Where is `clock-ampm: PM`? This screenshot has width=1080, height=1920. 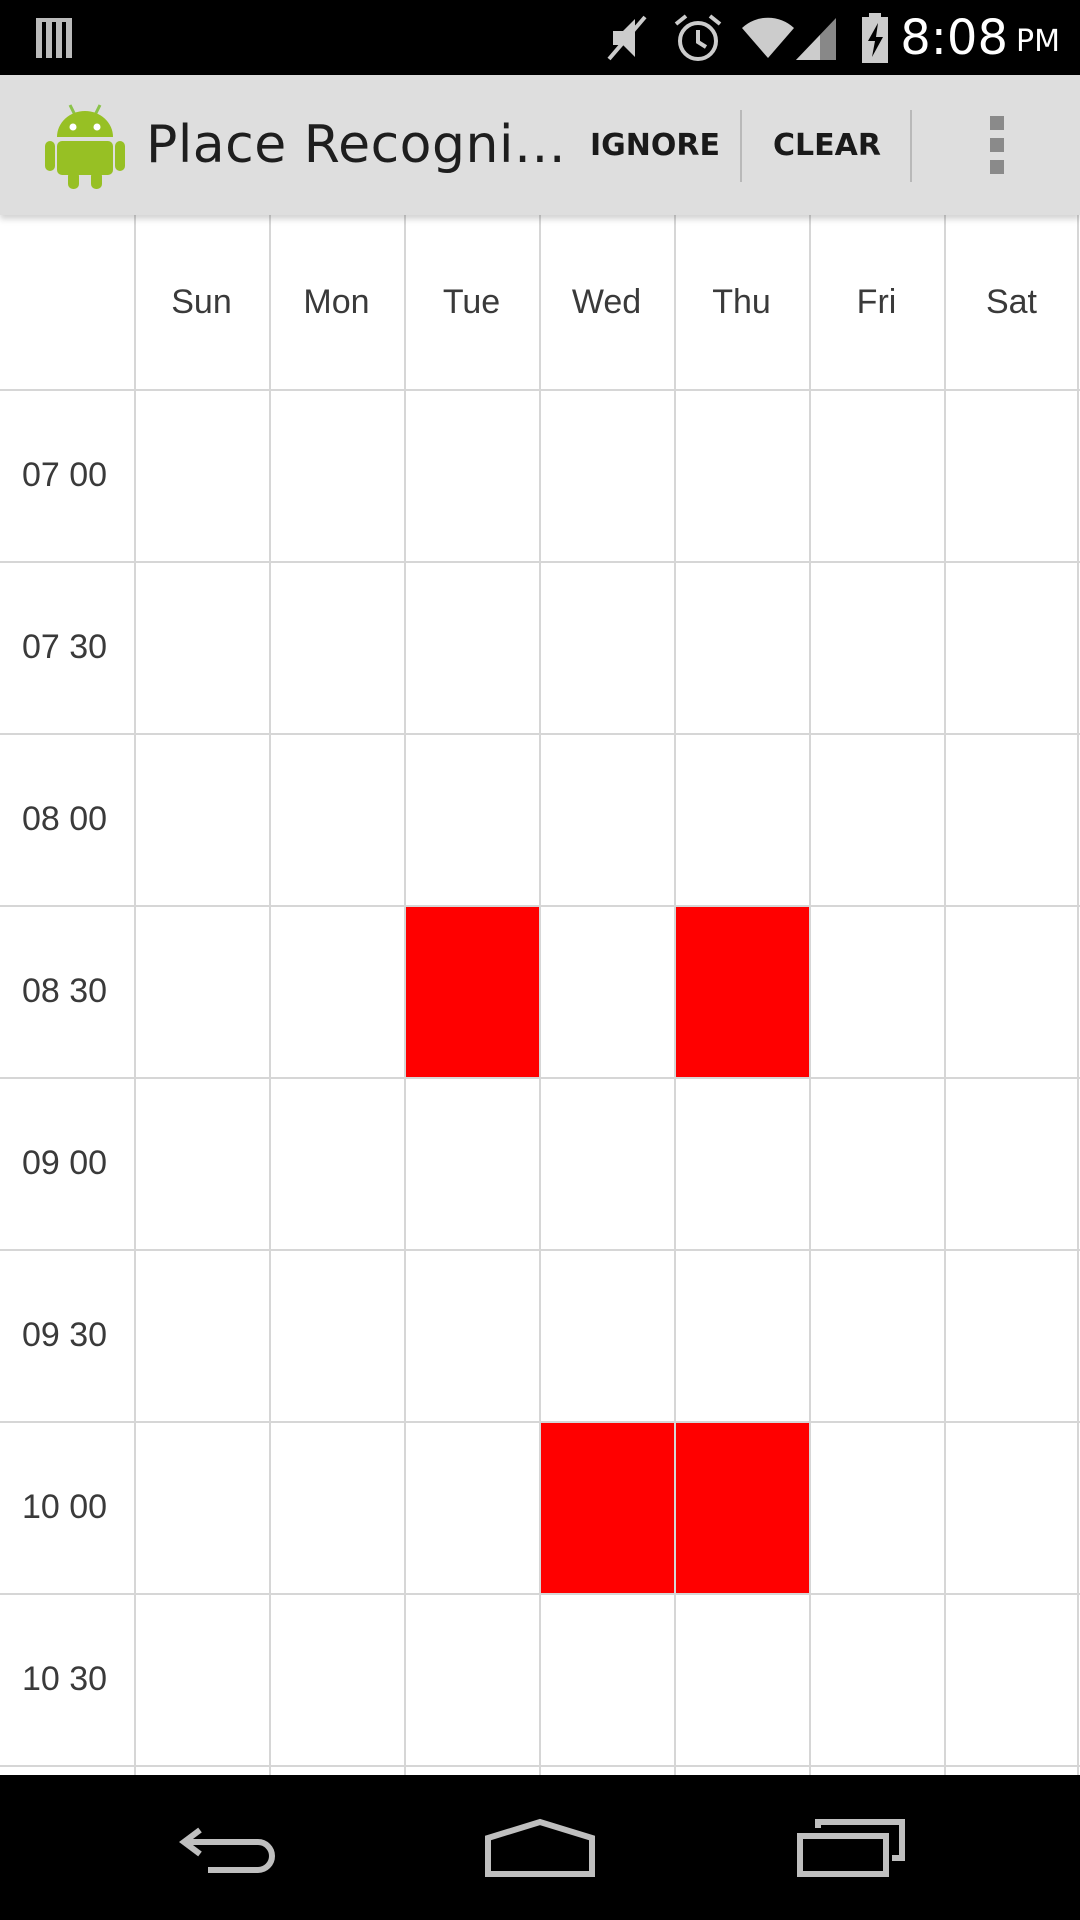
clock-ampm: PM is located at coordinates (1038, 41).